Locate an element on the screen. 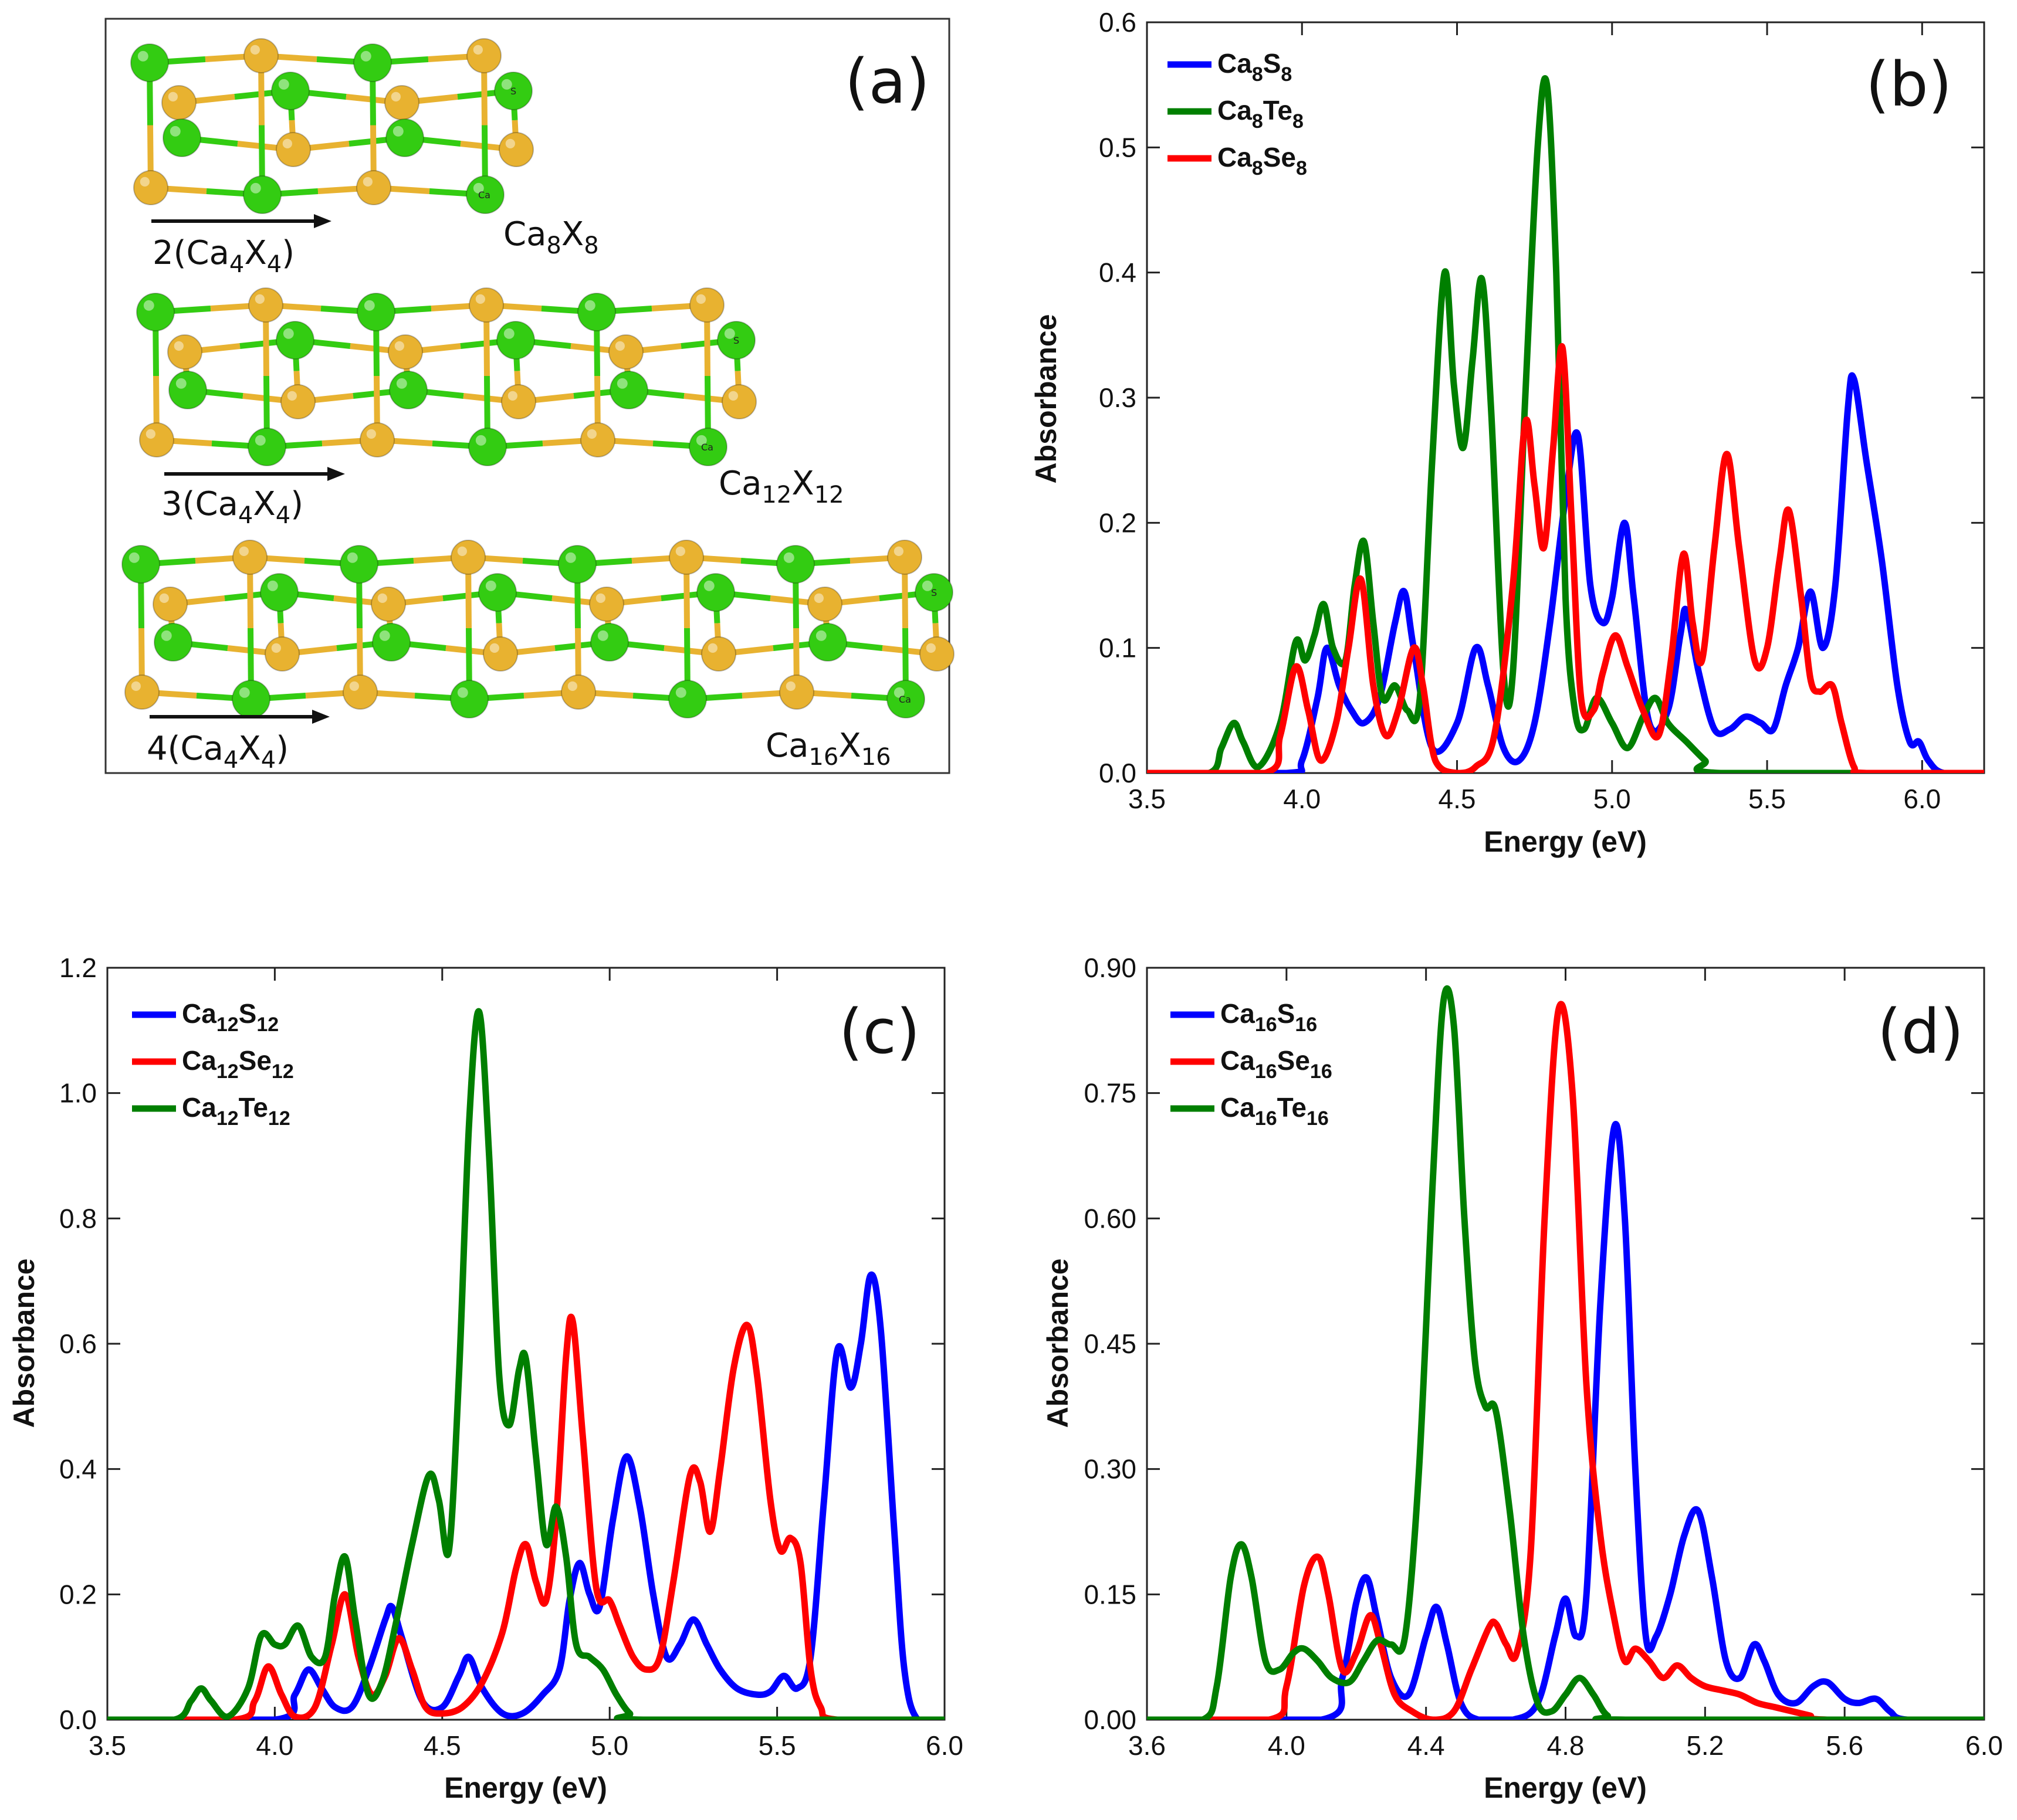 This screenshot has height=1820, width=2017. repeat-unit-label: 2(Ca4X4) is located at coordinates (224, 256).